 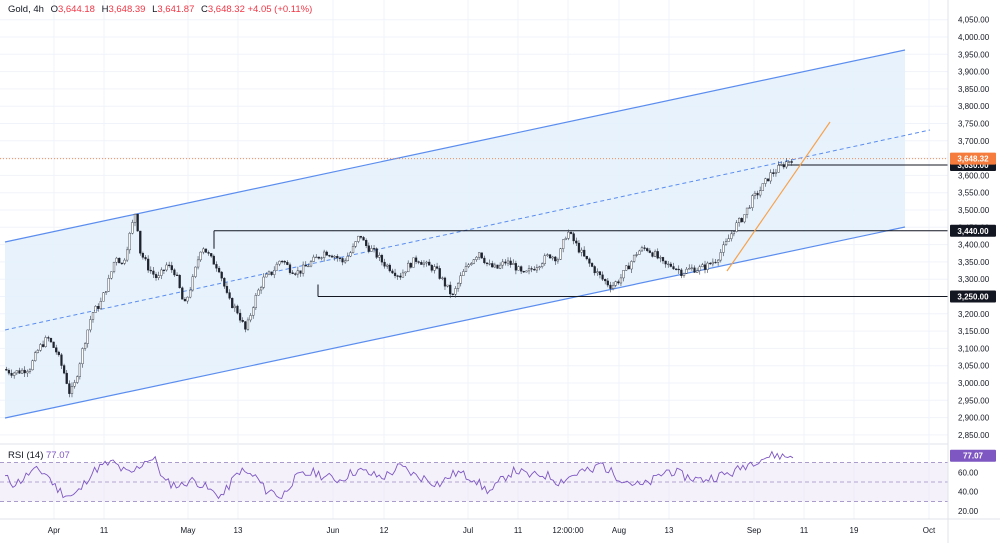 What do you see at coordinates (973, 297) in the screenshot?
I see `level-marker-label: 3,250.00` at bounding box center [973, 297].